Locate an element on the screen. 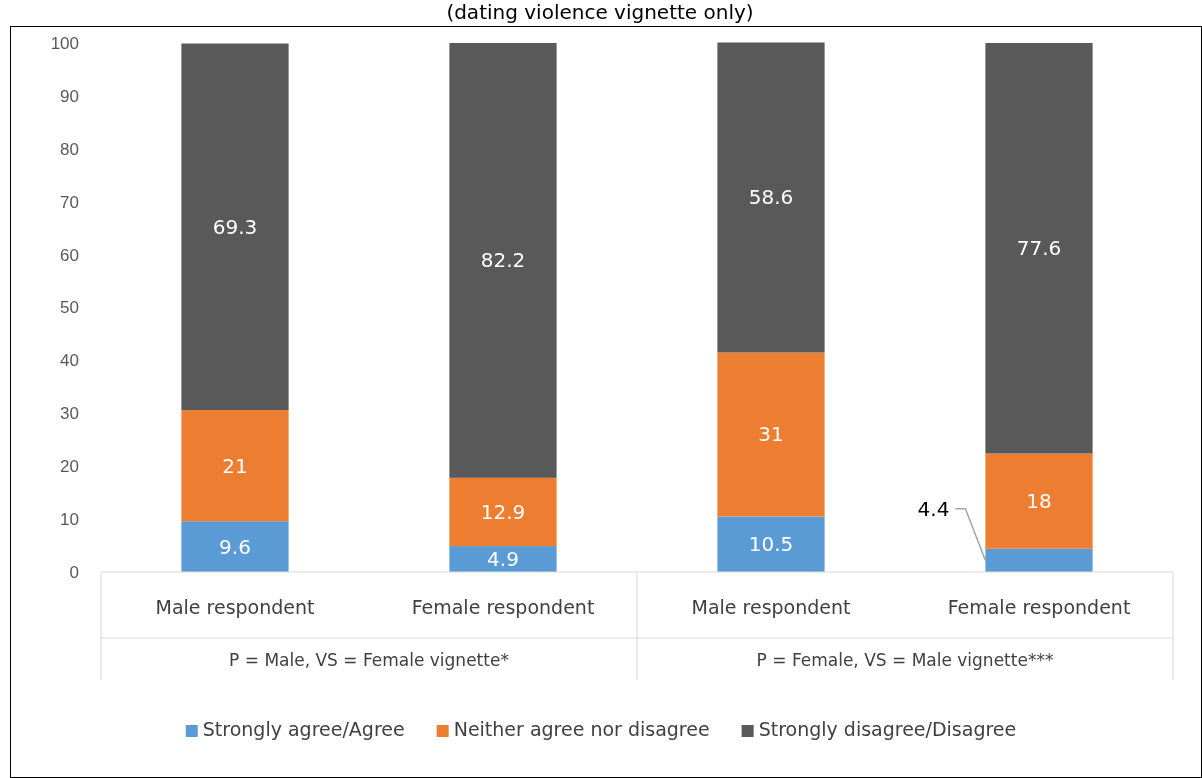  data-label: 12.9 is located at coordinates (503, 511).